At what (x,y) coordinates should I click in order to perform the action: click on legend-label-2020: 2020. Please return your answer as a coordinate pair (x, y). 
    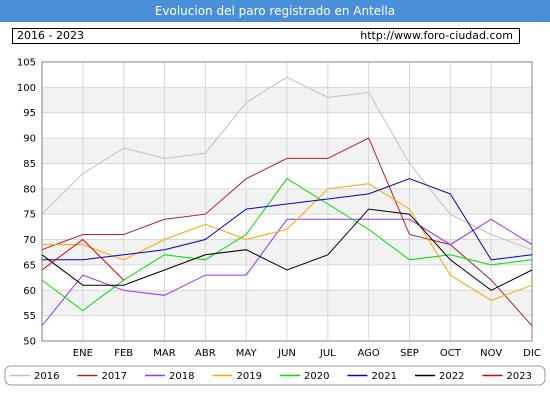
    Looking at the image, I should click on (316, 376).